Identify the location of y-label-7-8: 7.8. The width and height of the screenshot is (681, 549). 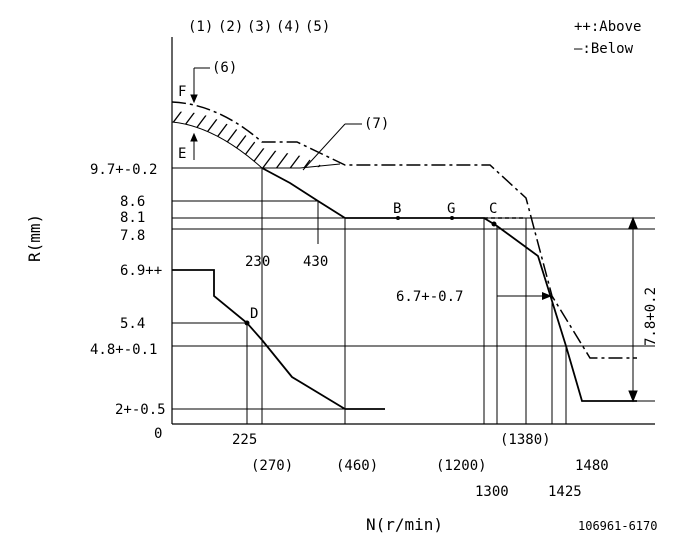
(132, 236).